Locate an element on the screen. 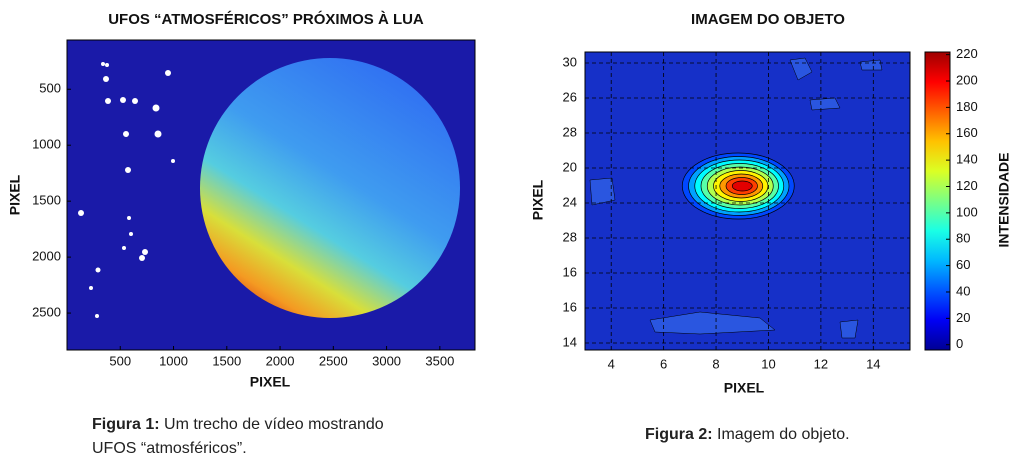  colorbar-tick-label: 220 is located at coordinates (967, 53).